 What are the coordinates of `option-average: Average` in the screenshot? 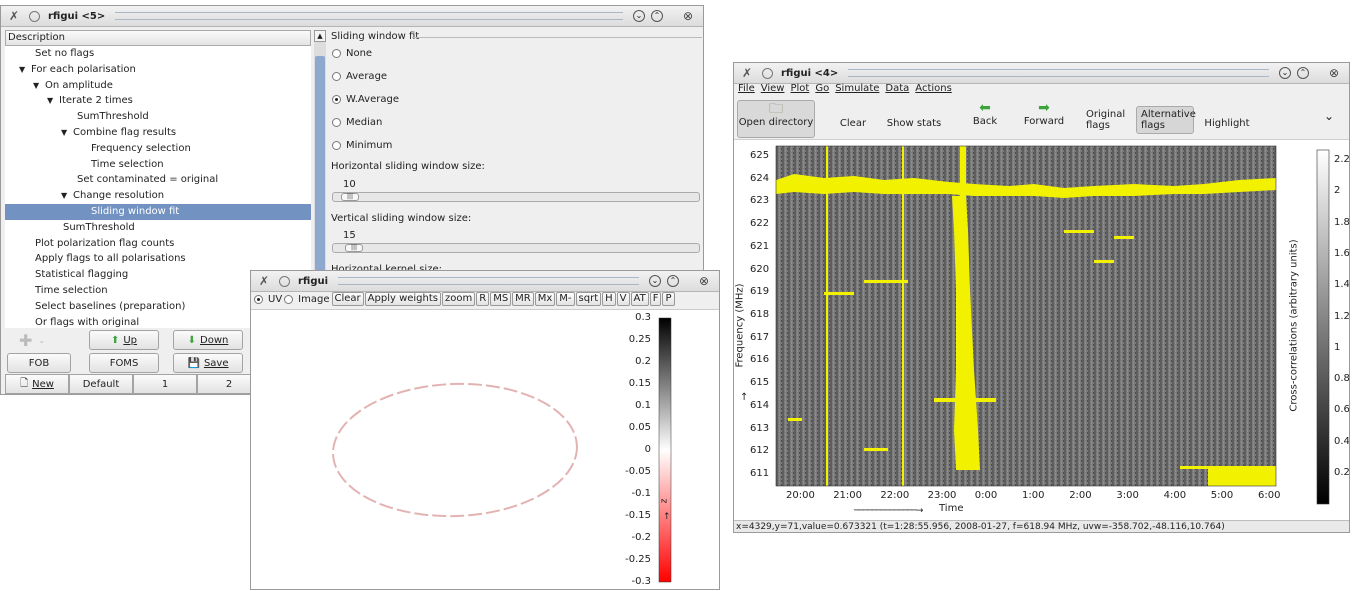 It's located at (359, 76).